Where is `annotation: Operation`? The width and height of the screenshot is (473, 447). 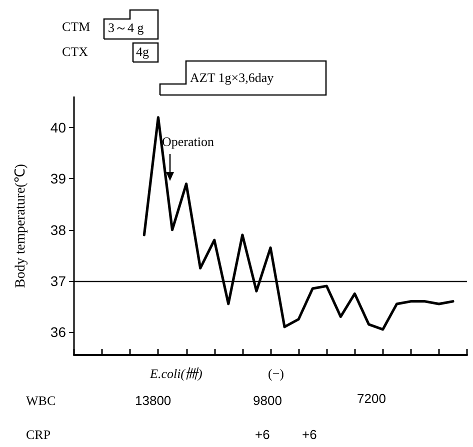
annotation: Operation is located at coordinates (188, 141).